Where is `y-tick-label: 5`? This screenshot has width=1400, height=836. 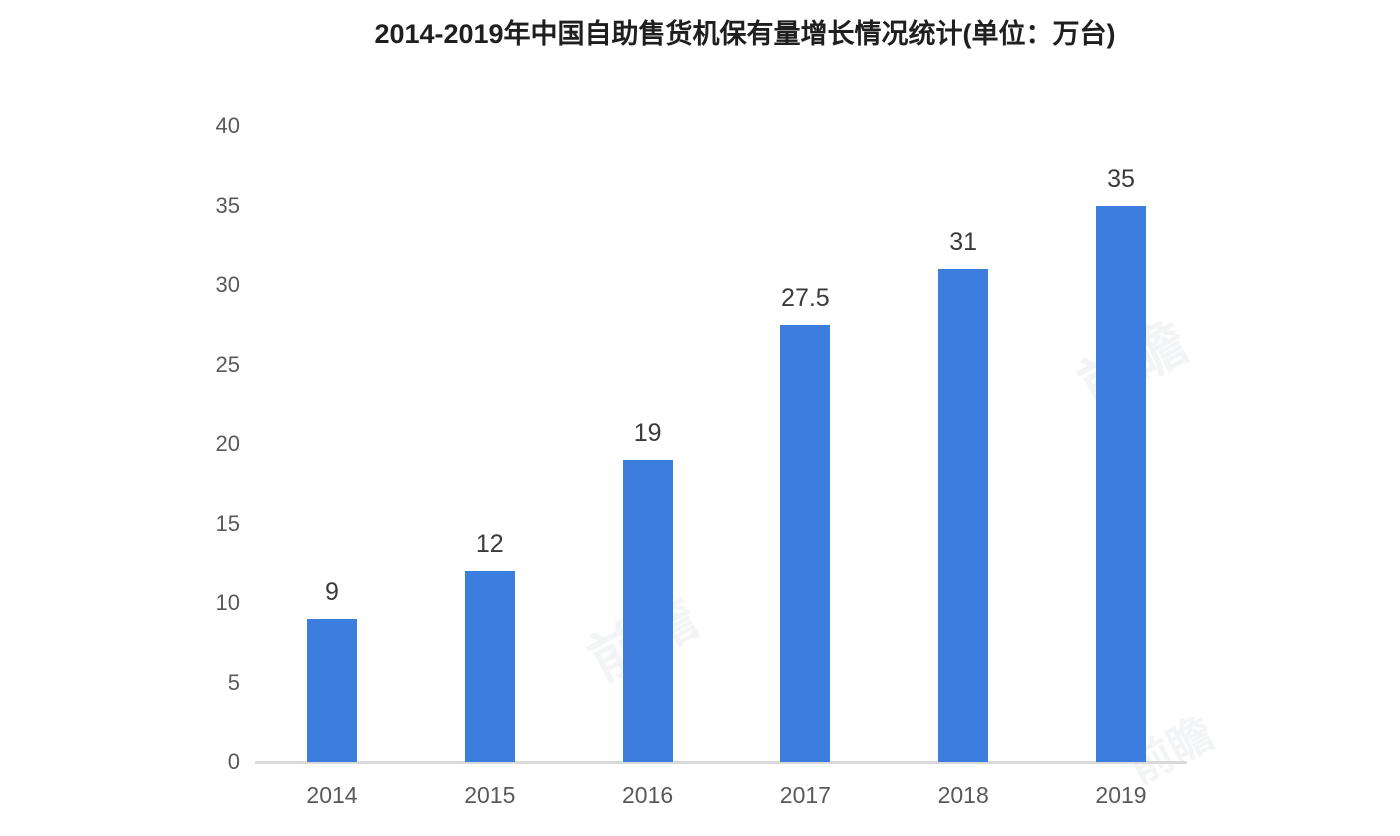
y-tick-label: 5 is located at coordinates (233, 682).